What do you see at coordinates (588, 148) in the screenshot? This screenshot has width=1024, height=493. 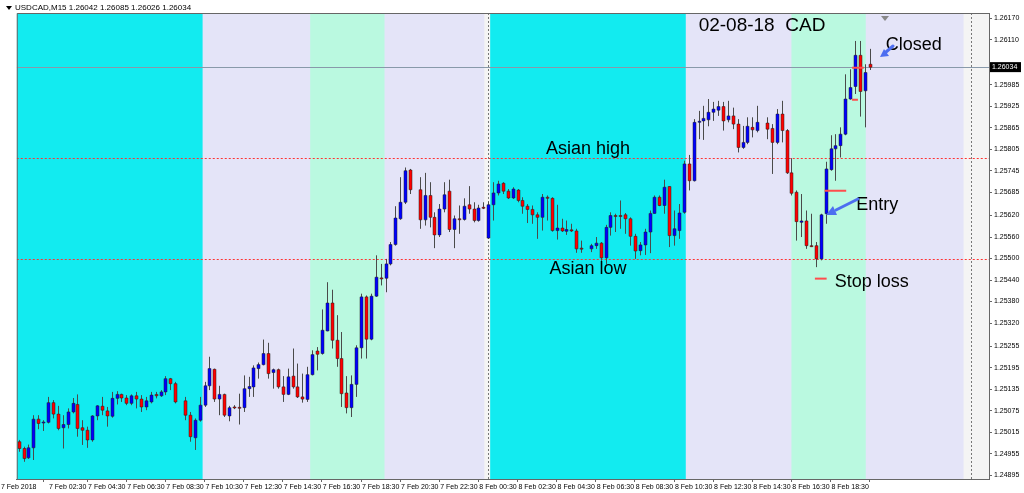 I see `ref-line-label: Asian high` at bounding box center [588, 148].